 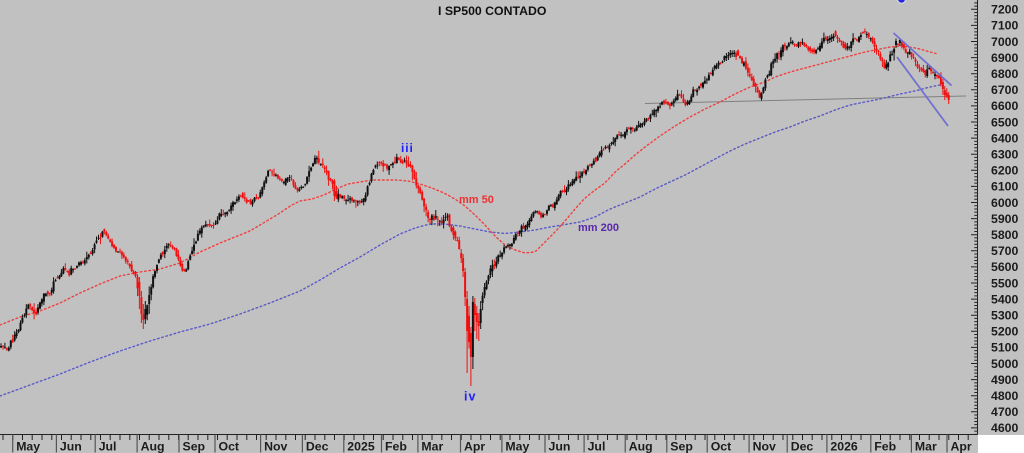 What do you see at coordinates (1005, 267) in the screenshot?
I see `svg-text: 5600` at bounding box center [1005, 267].